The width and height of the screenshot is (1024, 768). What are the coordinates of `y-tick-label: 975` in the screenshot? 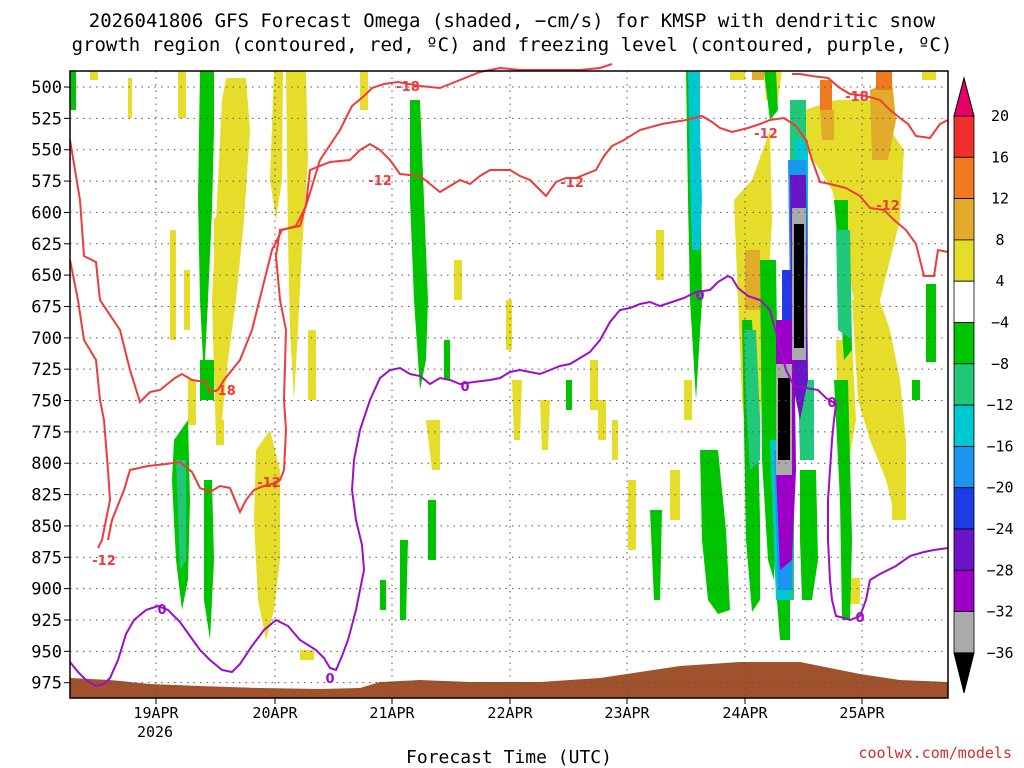 It's located at (46, 684).